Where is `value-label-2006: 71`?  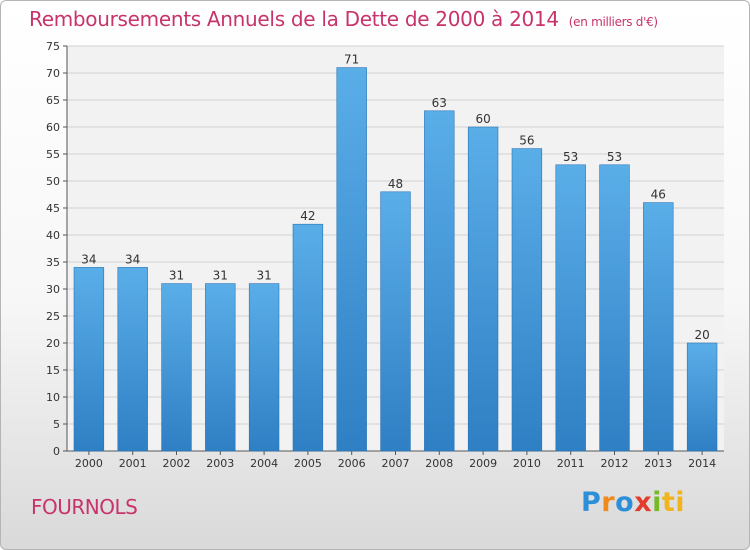 value-label-2006: 71 is located at coordinates (351, 60).